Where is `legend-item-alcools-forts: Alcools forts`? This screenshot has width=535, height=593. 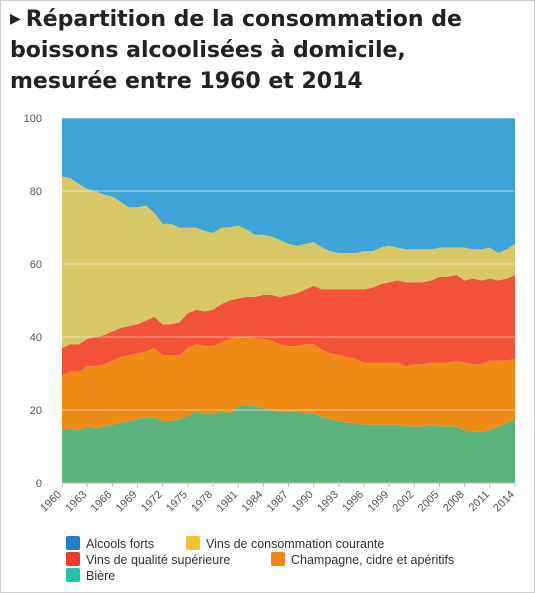 legend-item-alcools-forts: Alcools forts is located at coordinates (110, 543).